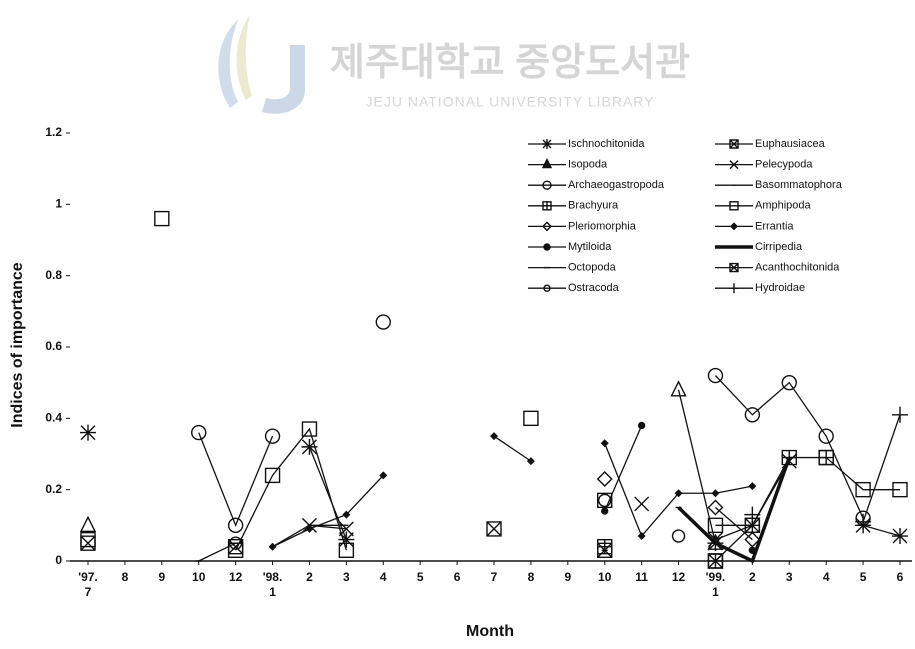  What do you see at coordinates (58, 204) in the screenshot?
I see `y-tick-label: 1` at bounding box center [58, 204].